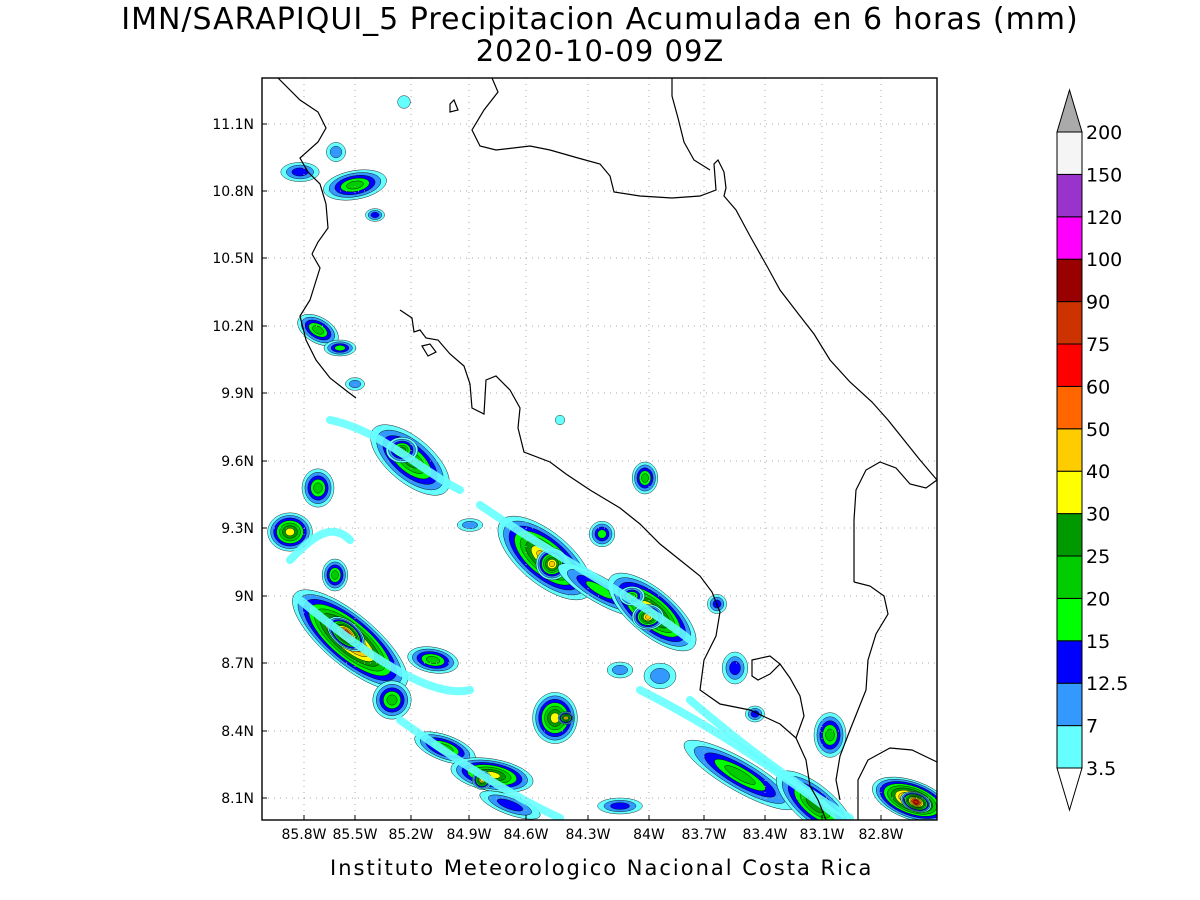 This screenshot has height=900, width=1200. Describe the element at coordinates (525, 835) in the screenshot. I see `lon-tick-label: 84.6W` at that location.